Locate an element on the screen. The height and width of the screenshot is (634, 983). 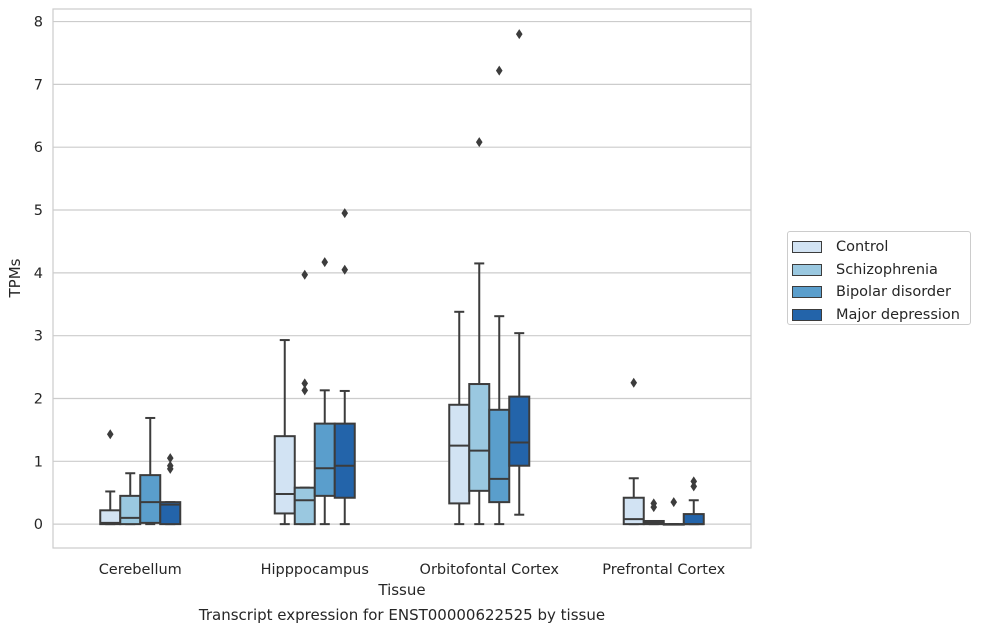
x-tick-label: Prefrontal Cortex is located at coordinates (663, 570).